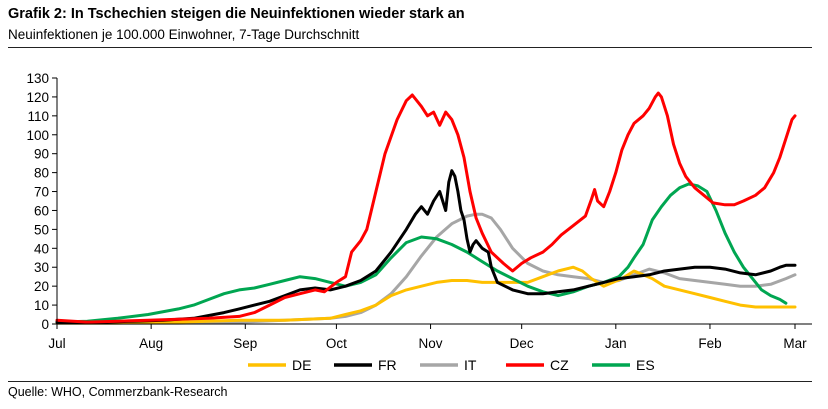  Describe the element at coordinates (301, 365) in the screenshot. I see `legend-label-de: DE` at that location.